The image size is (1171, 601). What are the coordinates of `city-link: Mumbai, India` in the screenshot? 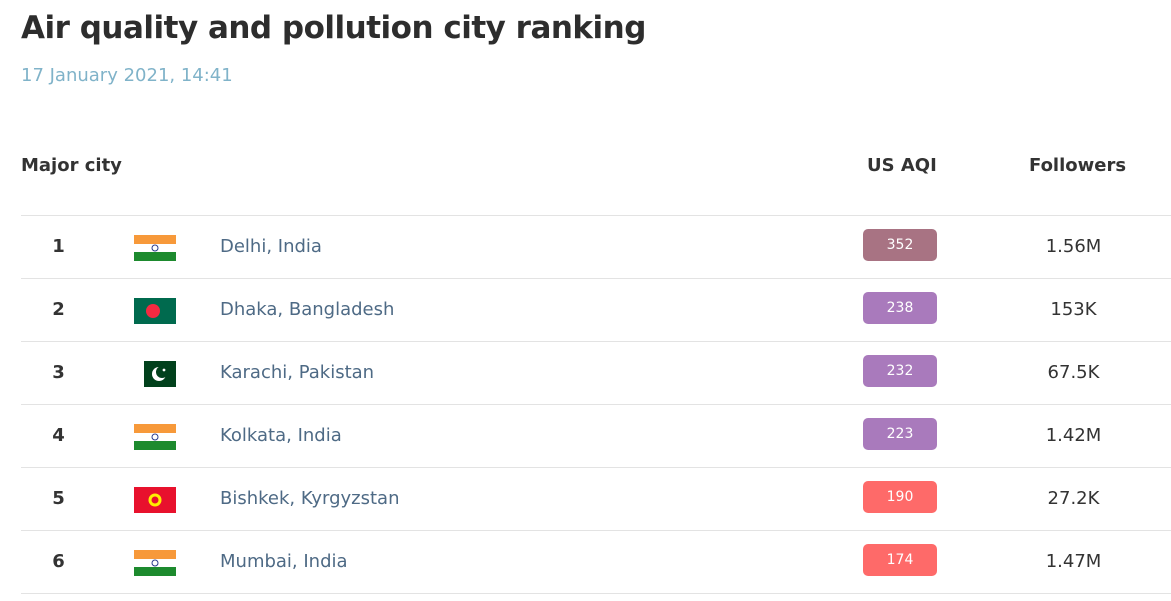 It's located at (284, 561).